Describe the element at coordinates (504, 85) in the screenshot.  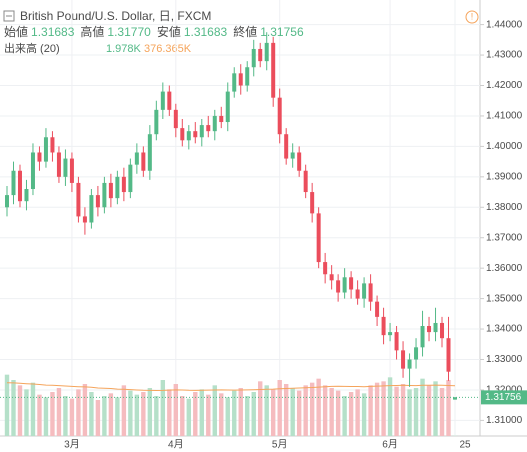
I see `y-tick-label: 1.42000` at that location.